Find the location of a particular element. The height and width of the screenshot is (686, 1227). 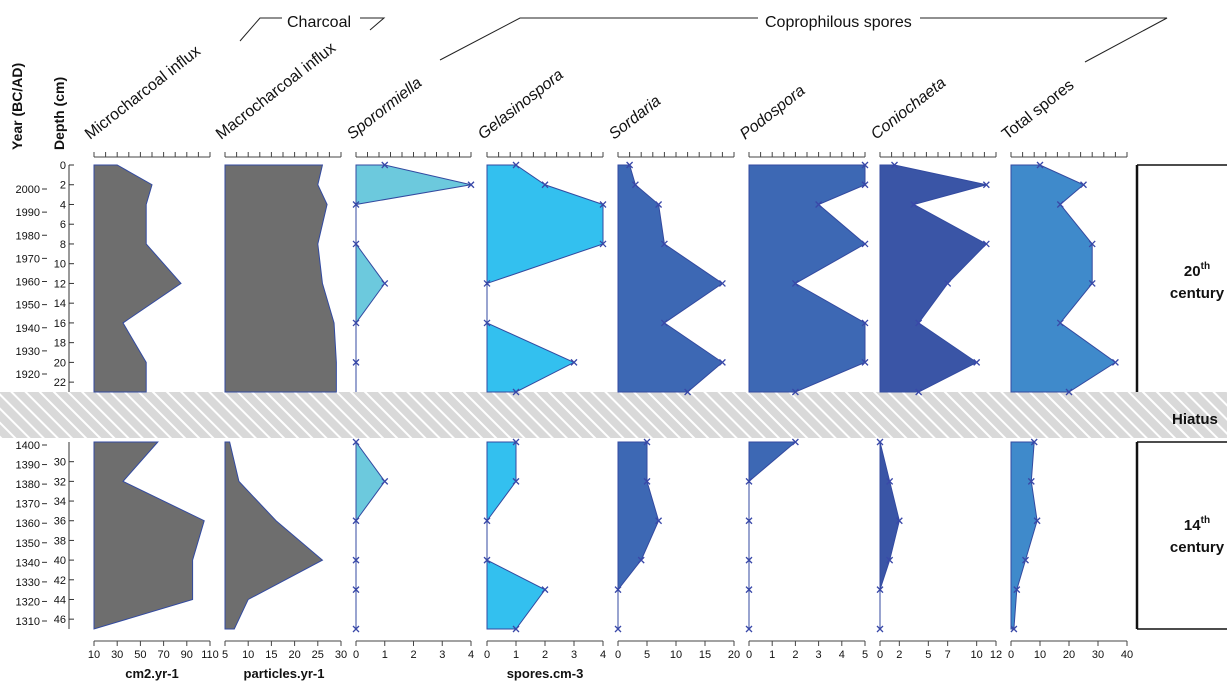

depth-tick-label: 32 is located at coordinates (60, 482).